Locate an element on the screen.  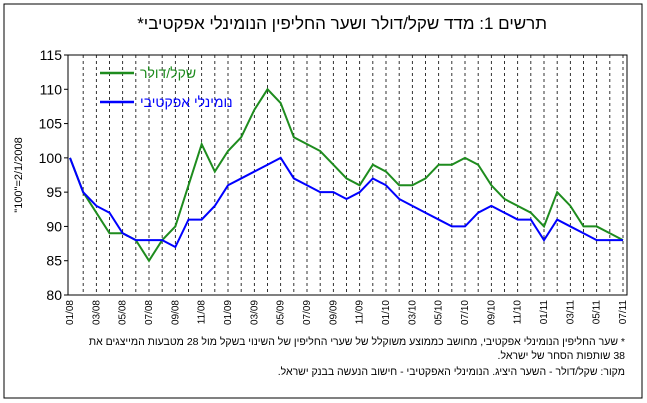
x-tick-label: 07/10 is located at coordinates (465, 312).